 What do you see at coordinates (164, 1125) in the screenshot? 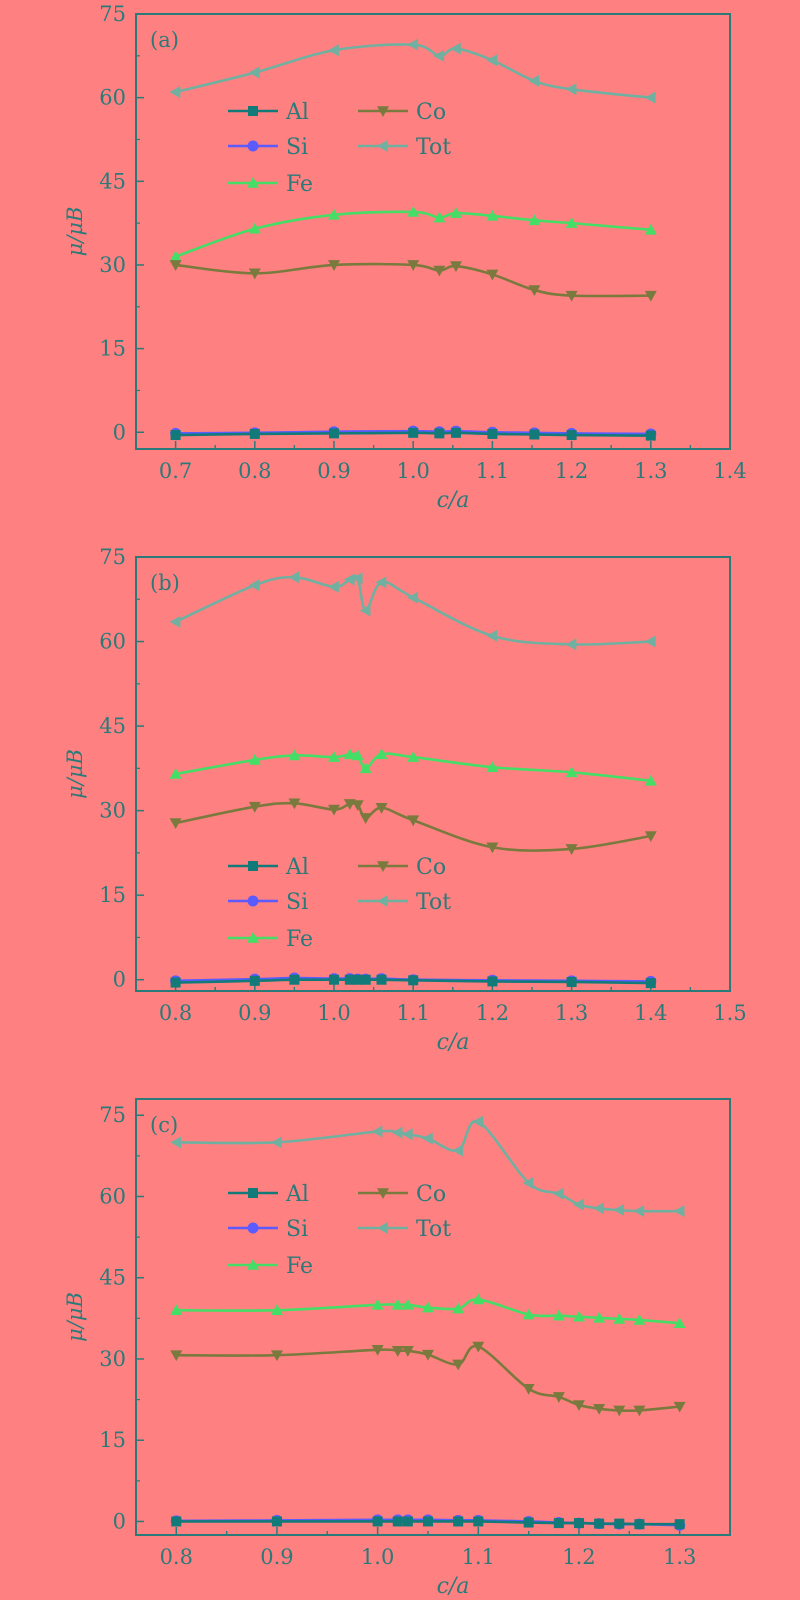
I see `panel-label: (c)` at bounding box center [164, 1125].